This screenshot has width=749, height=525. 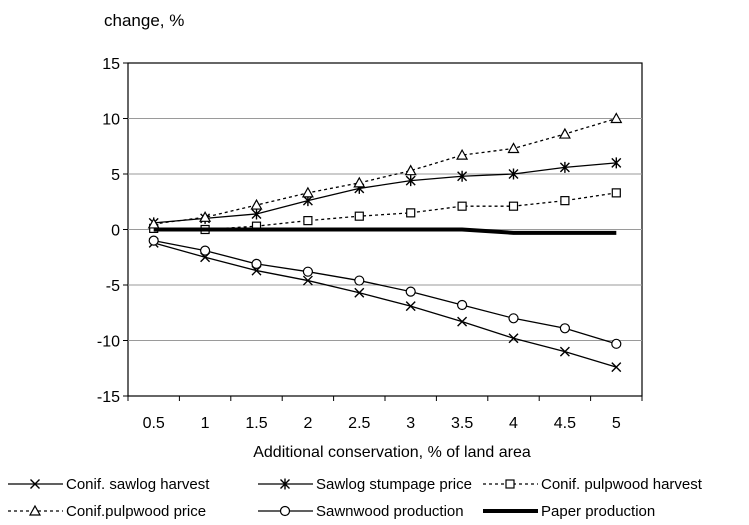 What do you see at coordinates (115, 231) in the screenshot?
I see `y-tick-label: 0` at bounding box center [115, 231].